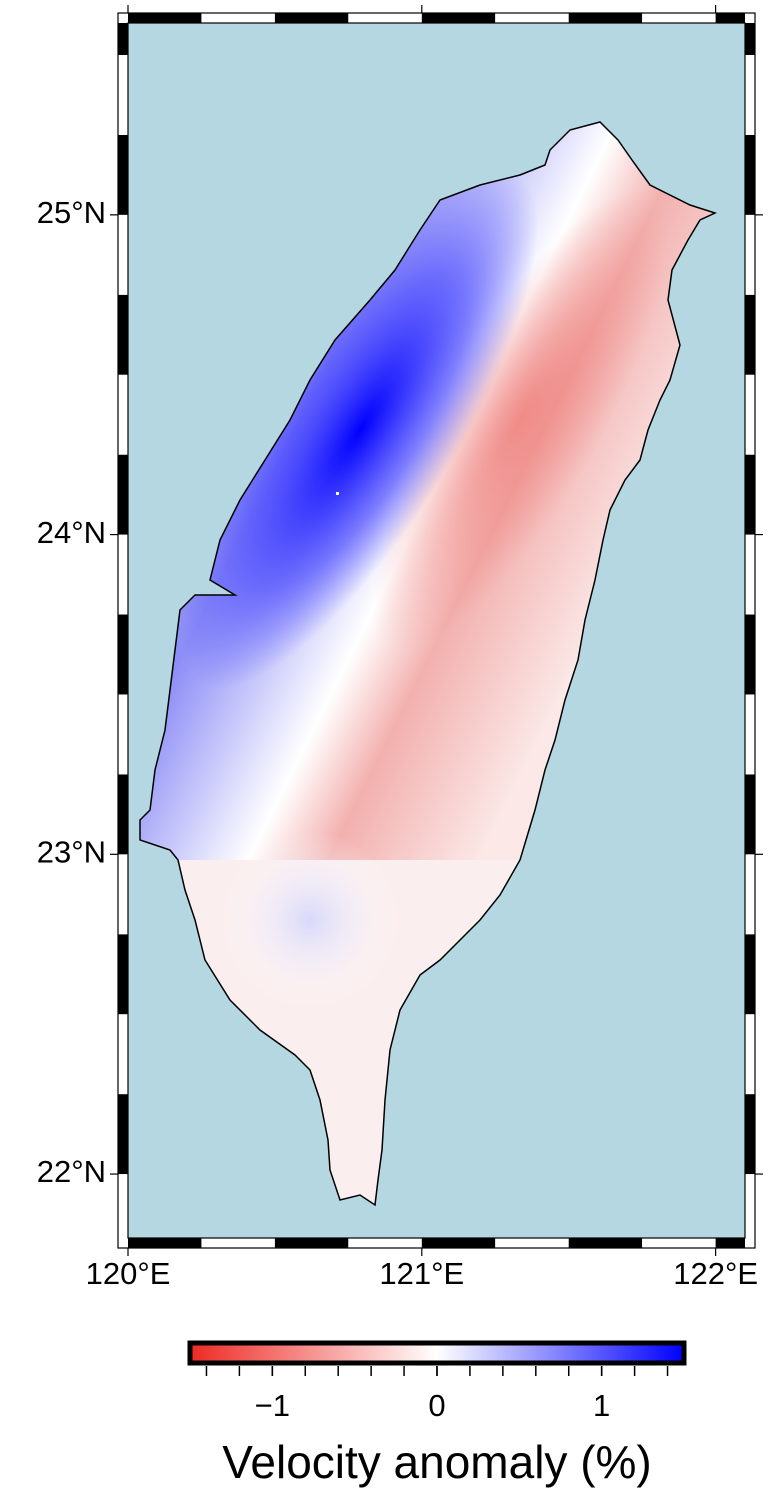 This screenshot has width=780, height=1504. What do you see at coordinates (601, 1405) in the screenshot?
I see `colorbar-tick-label: 1` at bounding box center [601, 1405].